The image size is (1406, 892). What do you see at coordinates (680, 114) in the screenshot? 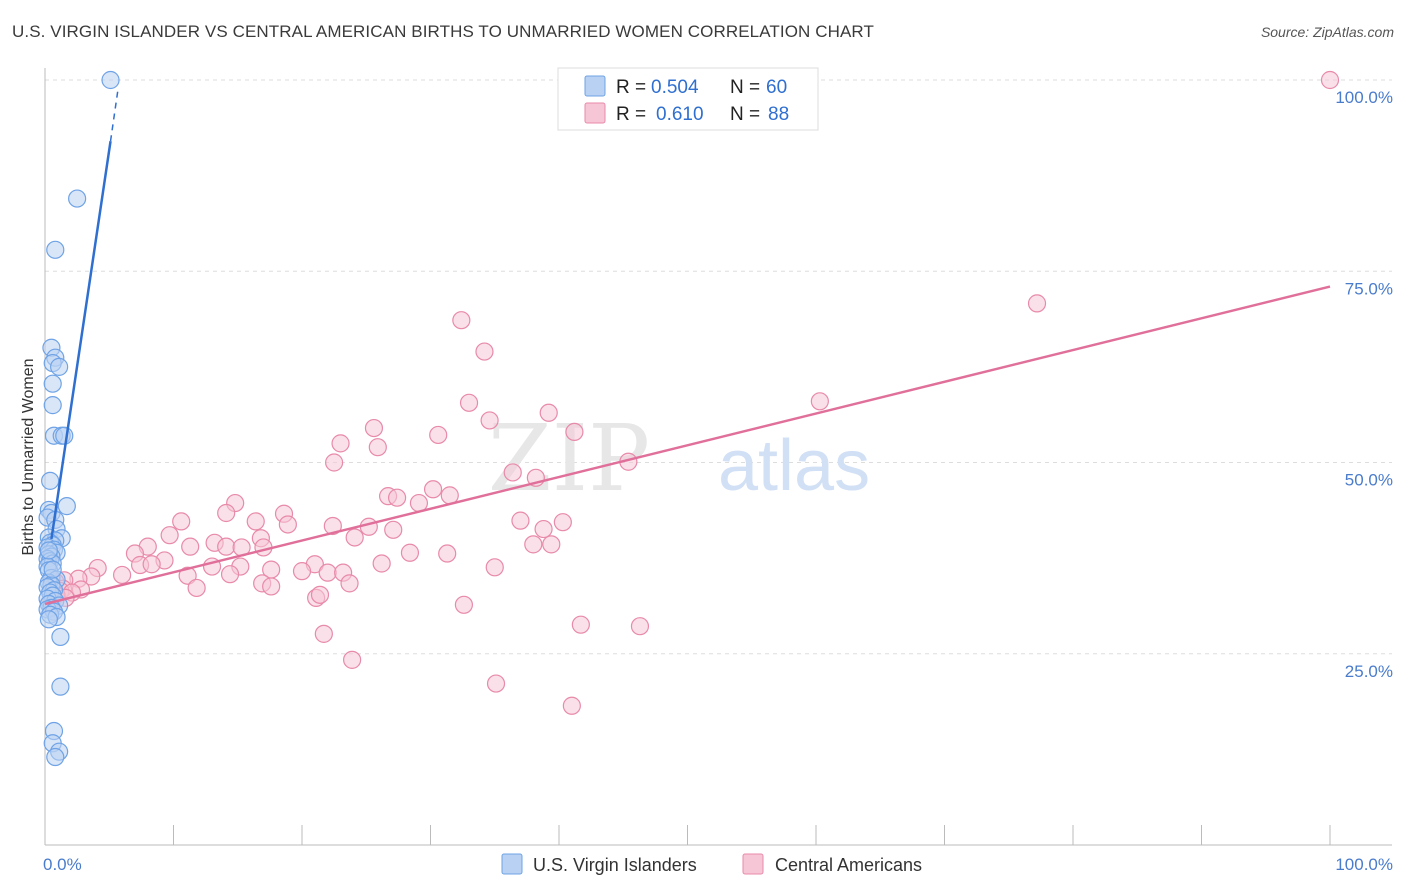
I see `legend-r-value-2: 0.610` at bounding box center [680, 114].